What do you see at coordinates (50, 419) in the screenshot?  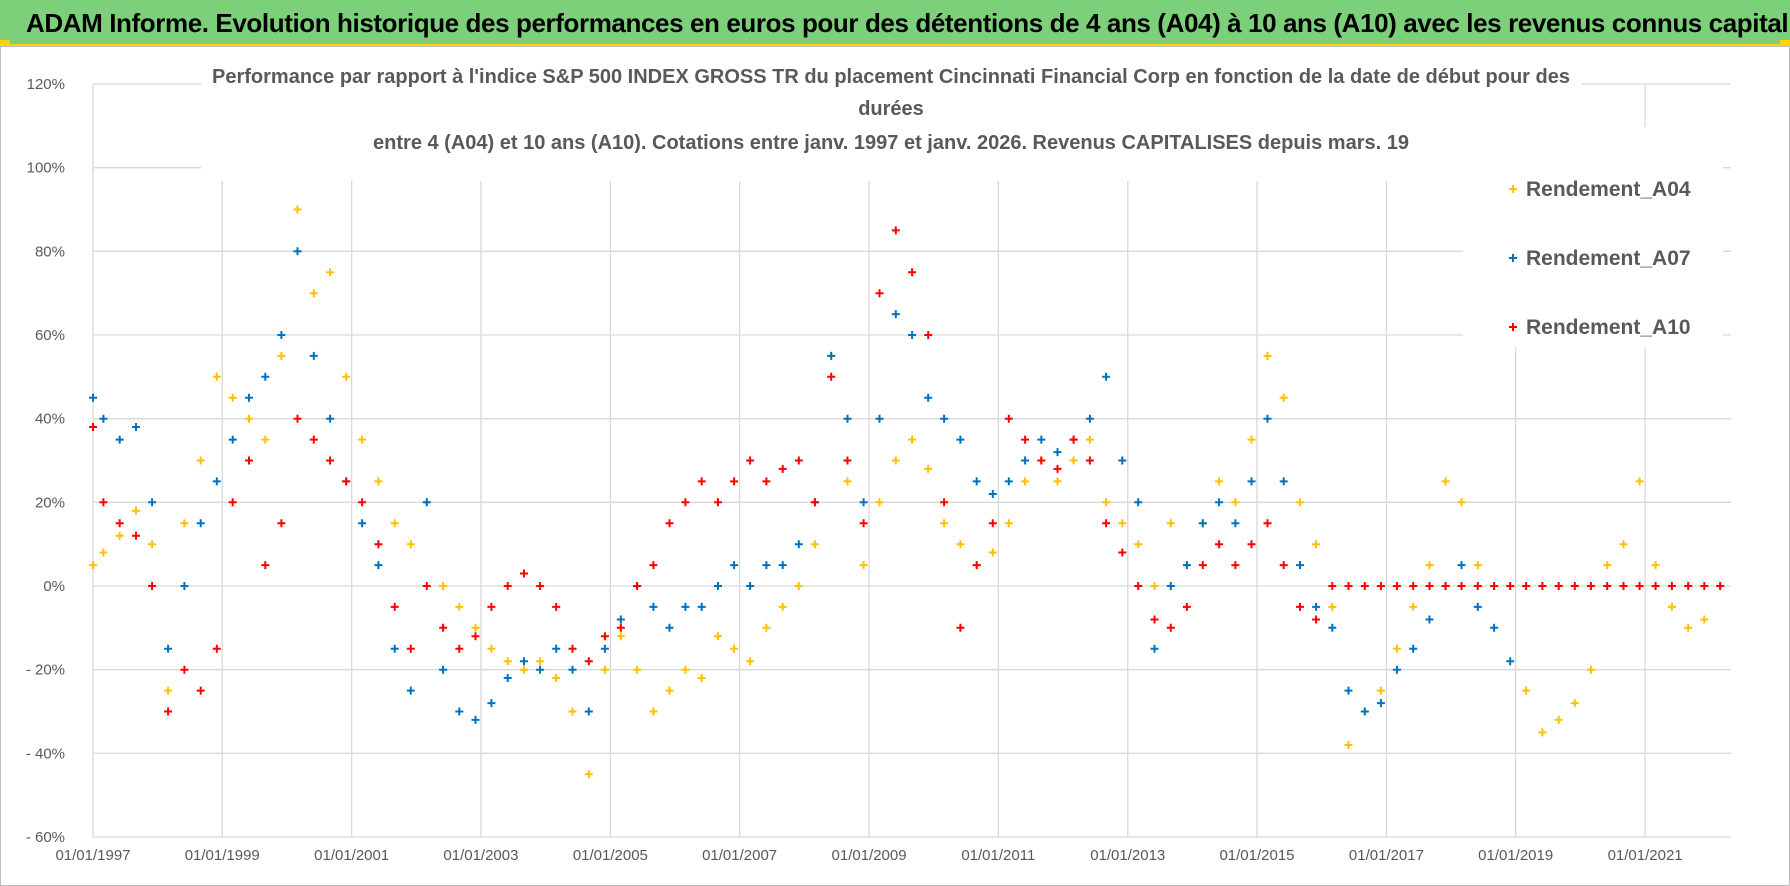 I see `y-tick-label: 40%` at bounding box center [50, 419].